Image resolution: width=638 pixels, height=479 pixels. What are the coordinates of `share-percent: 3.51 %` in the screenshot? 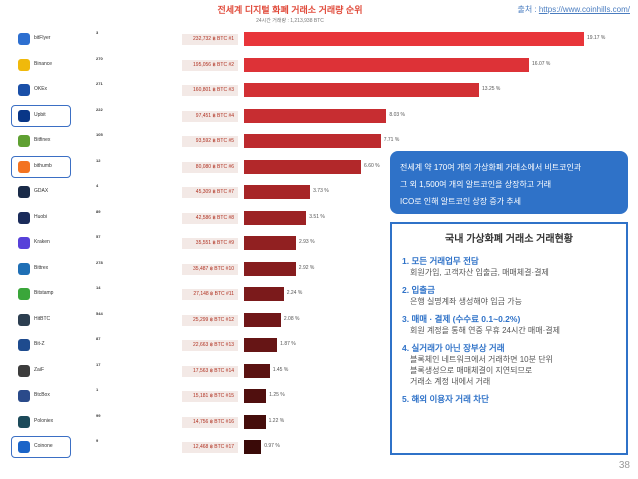 It's located at (317, 216).